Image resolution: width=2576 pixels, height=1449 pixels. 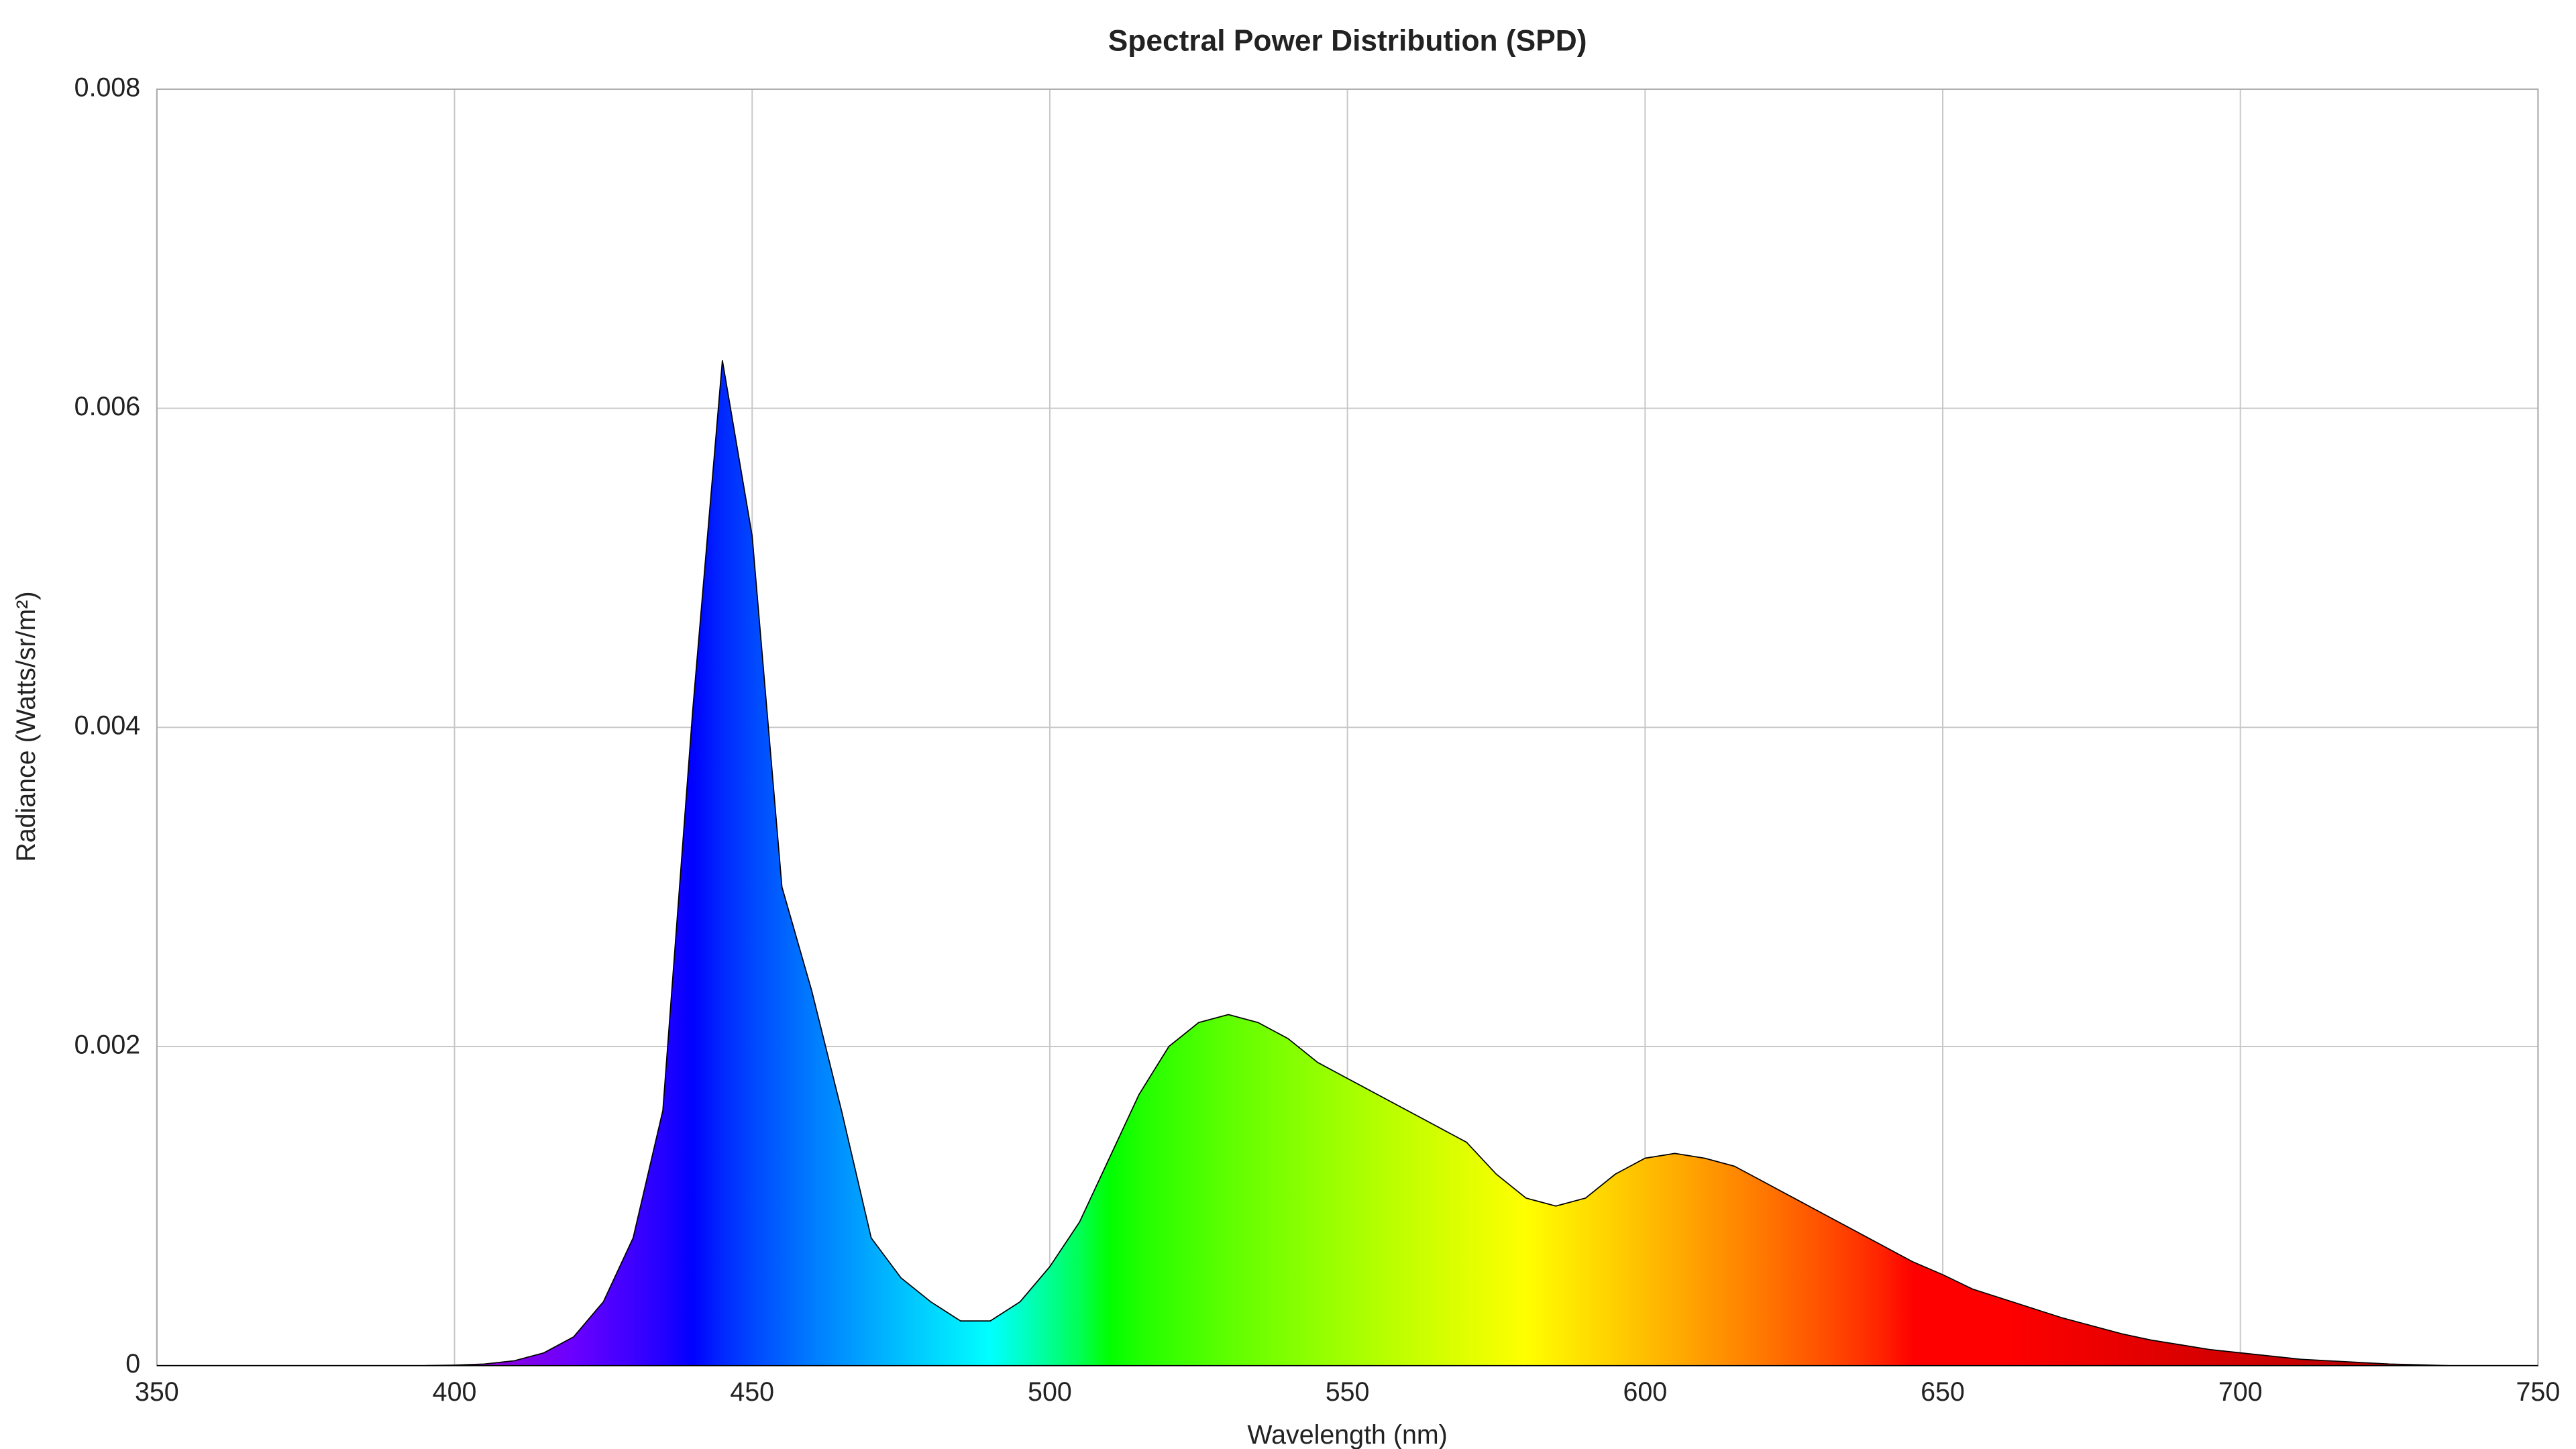 What do you see at coordinates (1943, 1392) in the screenshot?
I see `x-tick-label: 650` at bounding box center [1943, 1392].